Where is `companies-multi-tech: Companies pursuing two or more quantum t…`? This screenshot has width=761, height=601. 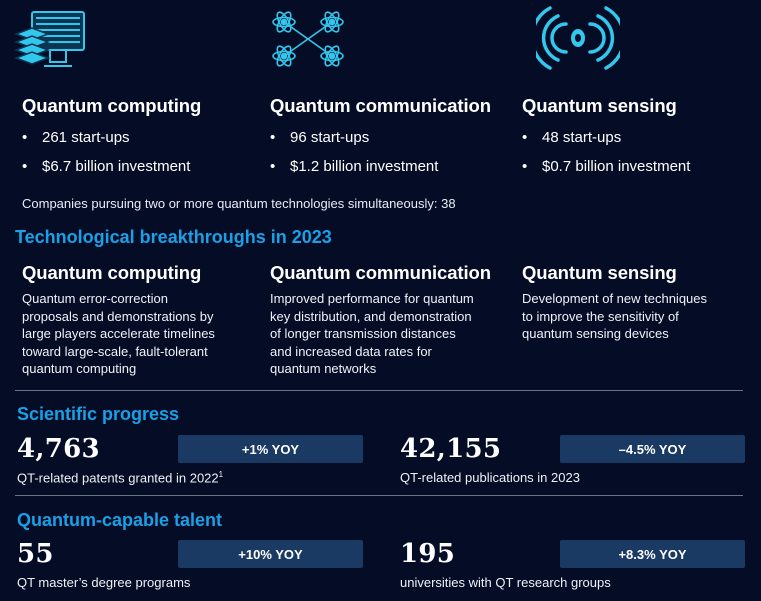 companies-multi-tech: Companies pursuing two or more quantum t… is located at coordinates (239, 203).